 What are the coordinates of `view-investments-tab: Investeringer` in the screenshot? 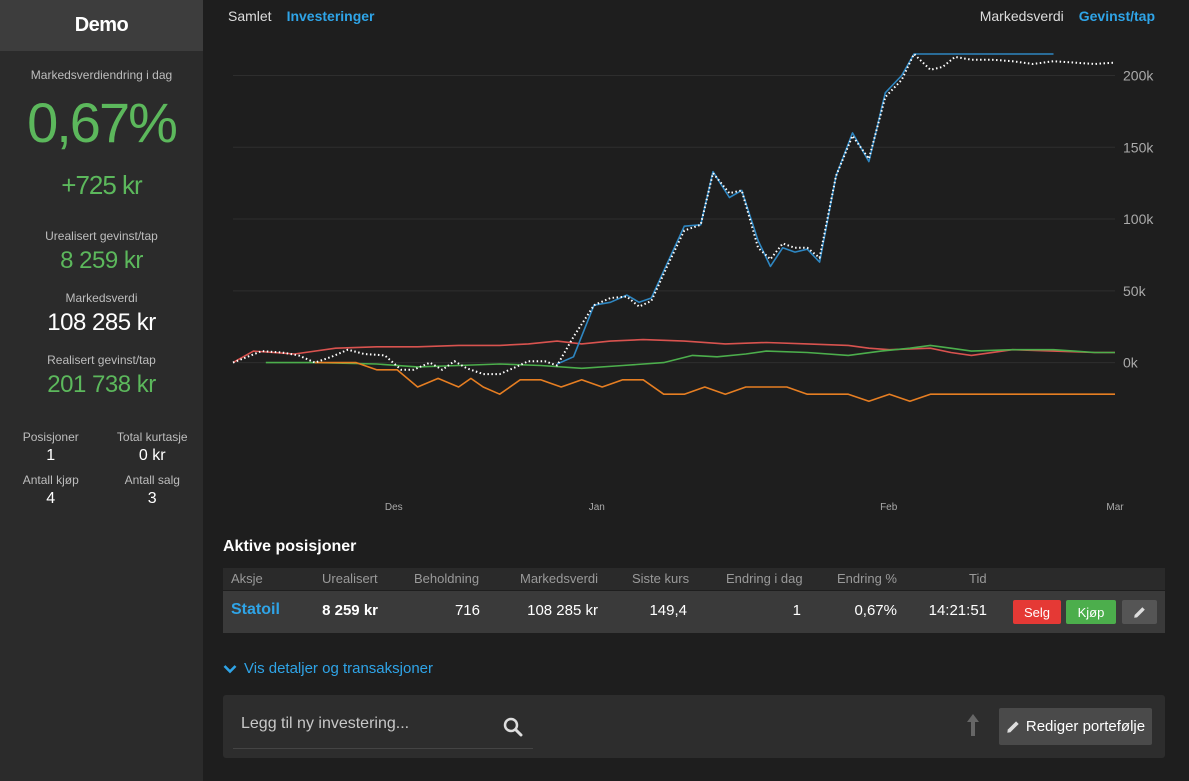 It's located at (330, 16).